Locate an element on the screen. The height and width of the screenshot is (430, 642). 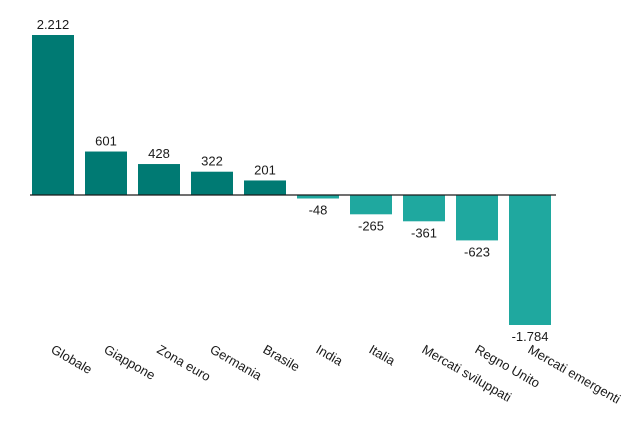
data-label: -265 is located at coordinates (371, 225).